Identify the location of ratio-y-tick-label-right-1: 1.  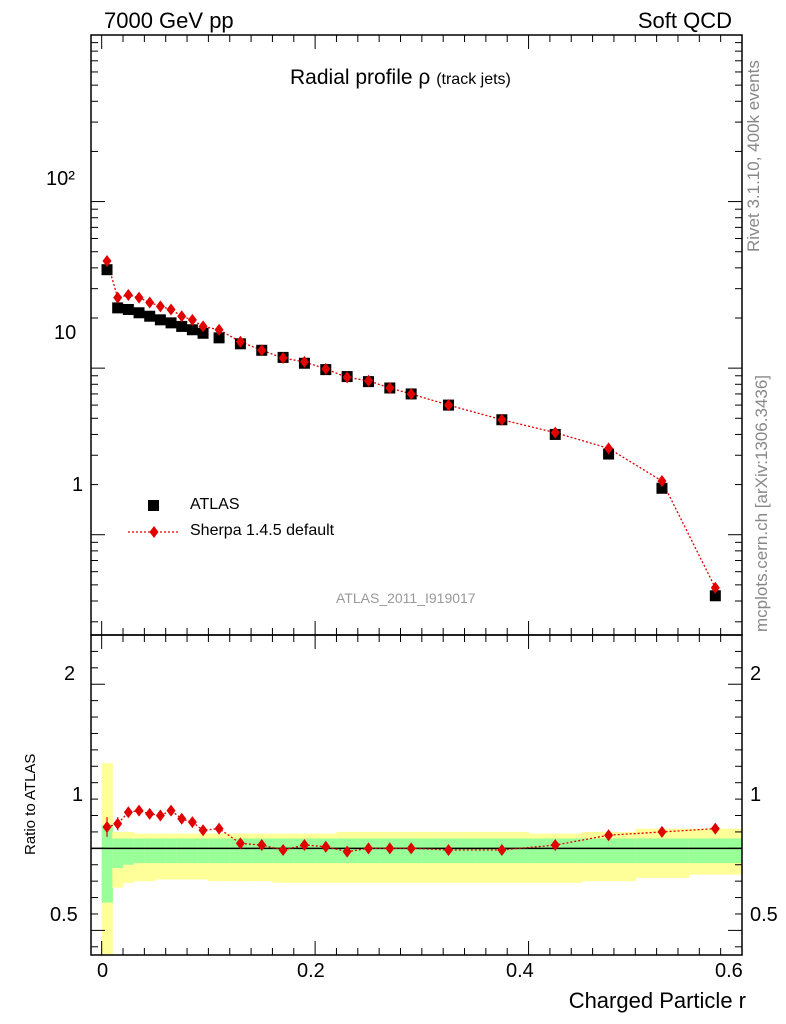
(756, 795).